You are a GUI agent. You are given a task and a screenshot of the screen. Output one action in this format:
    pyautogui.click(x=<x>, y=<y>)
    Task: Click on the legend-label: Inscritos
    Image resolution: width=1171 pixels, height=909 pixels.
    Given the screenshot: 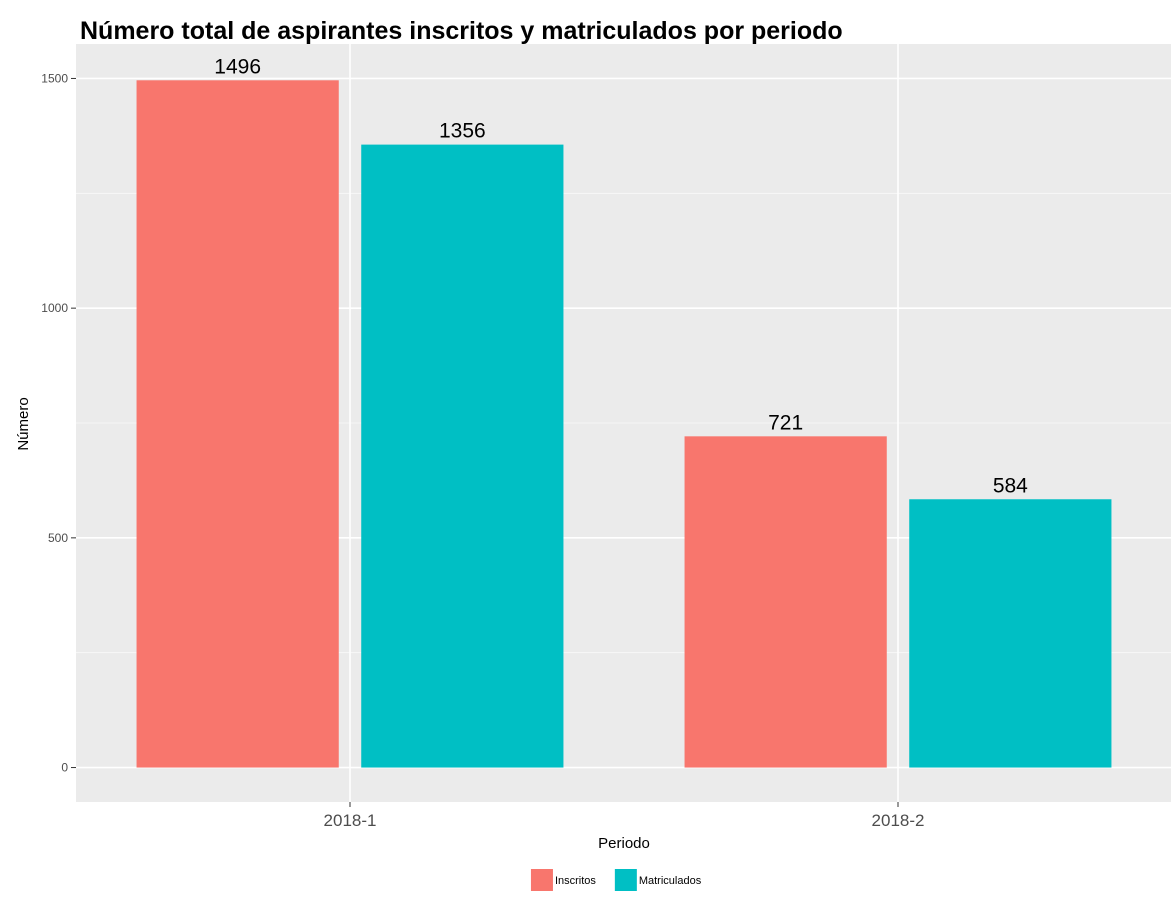 What is the action you would take?
    pyautogui.click(x=575, y=881)
    